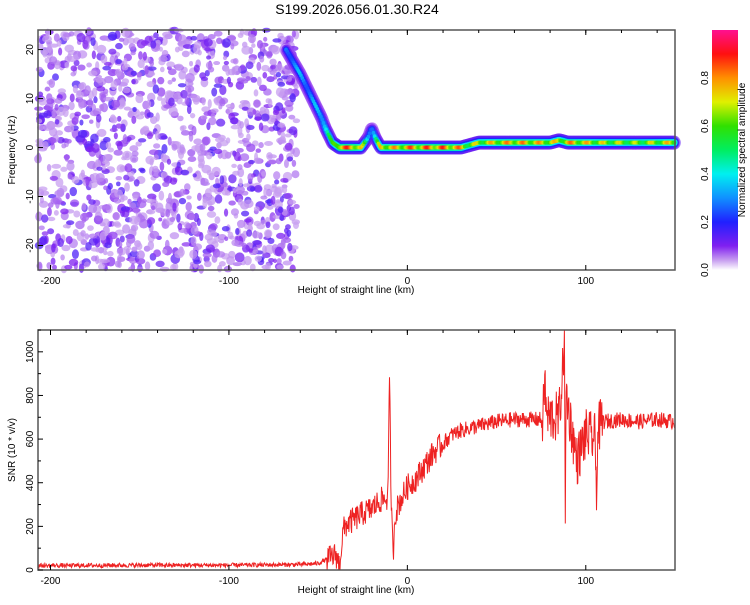  Describe the element at coordinates (12, 450) in the screenshot. I see `snr-y-label: SNR (10 * v/v)` at that location.